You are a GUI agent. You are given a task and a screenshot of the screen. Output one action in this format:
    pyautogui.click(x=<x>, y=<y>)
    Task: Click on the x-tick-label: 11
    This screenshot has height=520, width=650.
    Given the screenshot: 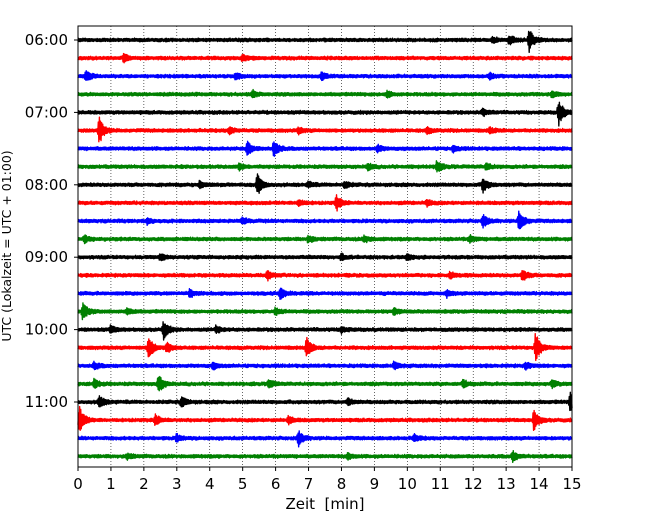 What is the action you would take?
    pyautogui.click(x=440, y=484)
    